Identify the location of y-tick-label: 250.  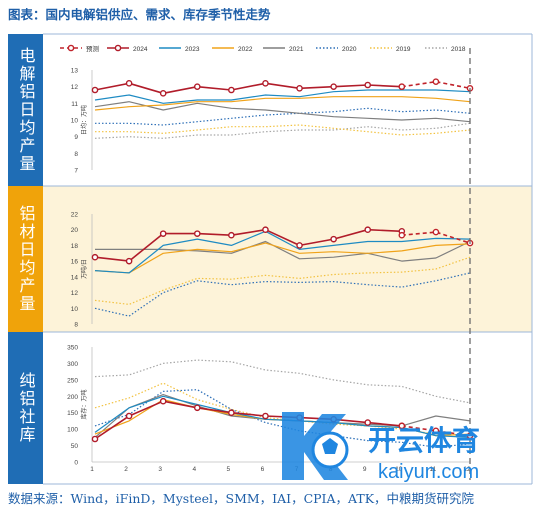
(72, 380).